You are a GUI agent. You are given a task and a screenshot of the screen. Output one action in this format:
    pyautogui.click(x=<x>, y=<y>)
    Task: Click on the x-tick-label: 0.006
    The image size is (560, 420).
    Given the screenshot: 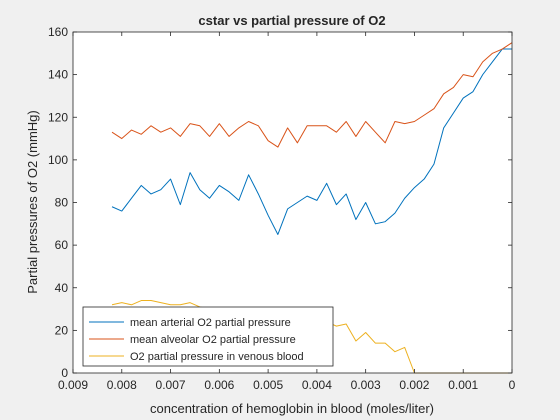 What is the action you would take?
    pyautogui.click(x=219, y=385)
    